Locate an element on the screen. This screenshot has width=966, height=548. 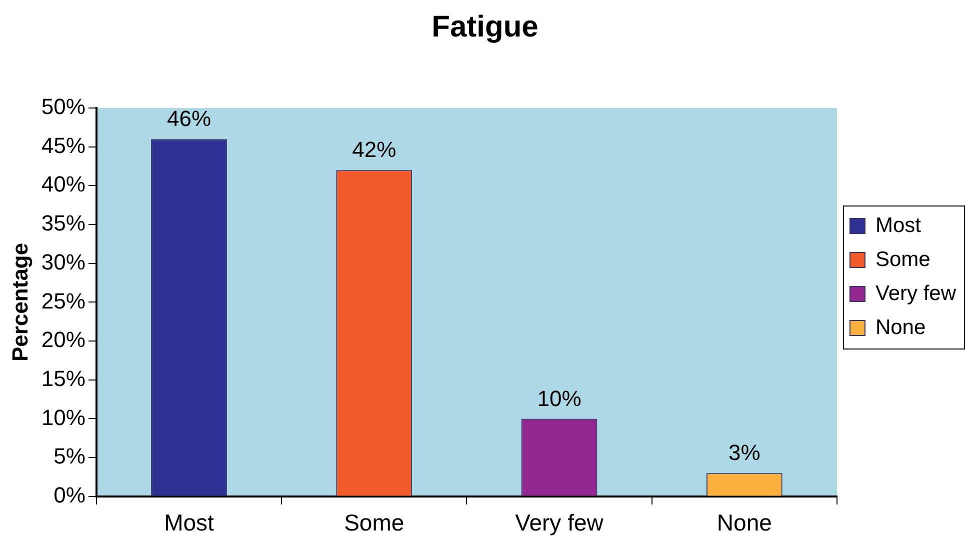
y-tick-label: 50% is located at coordinates (63, 107).